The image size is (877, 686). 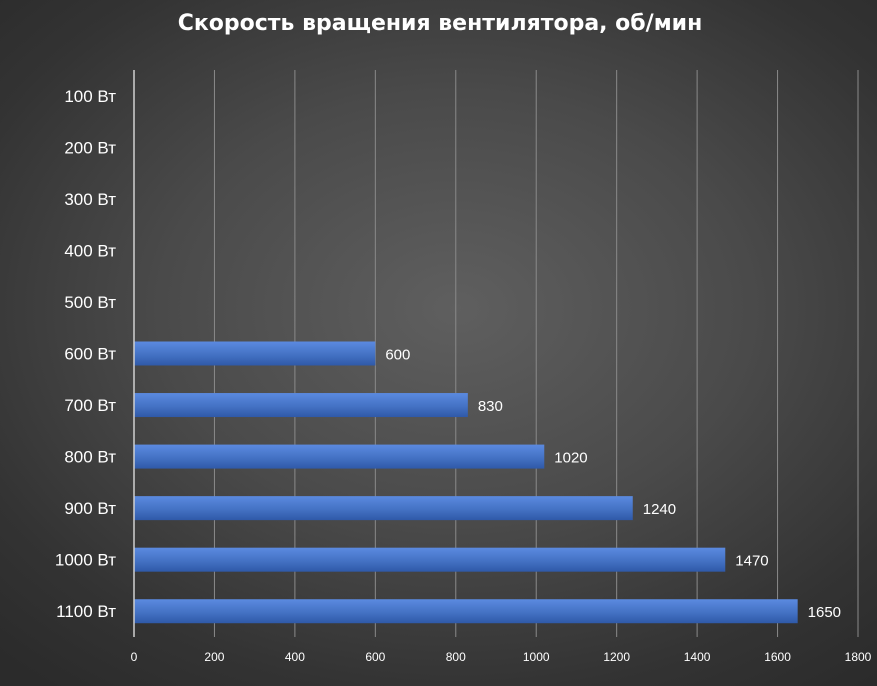 What do you see at coordinates (90, 457) in the screenshot?
I see `category-label: 800 Вт` at bounding box center [90, 457].